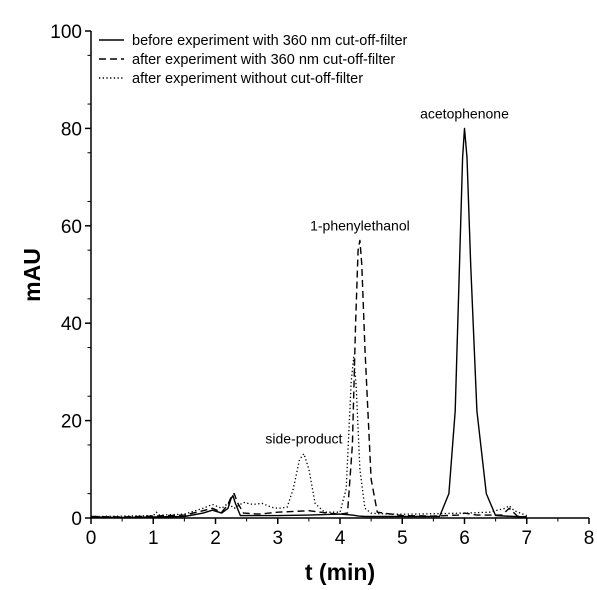 This screenshot has width=597, height=590. Describe the element at coordinates (66, 32) in the screenshot. I see `y-tick-label: 100` at that location.